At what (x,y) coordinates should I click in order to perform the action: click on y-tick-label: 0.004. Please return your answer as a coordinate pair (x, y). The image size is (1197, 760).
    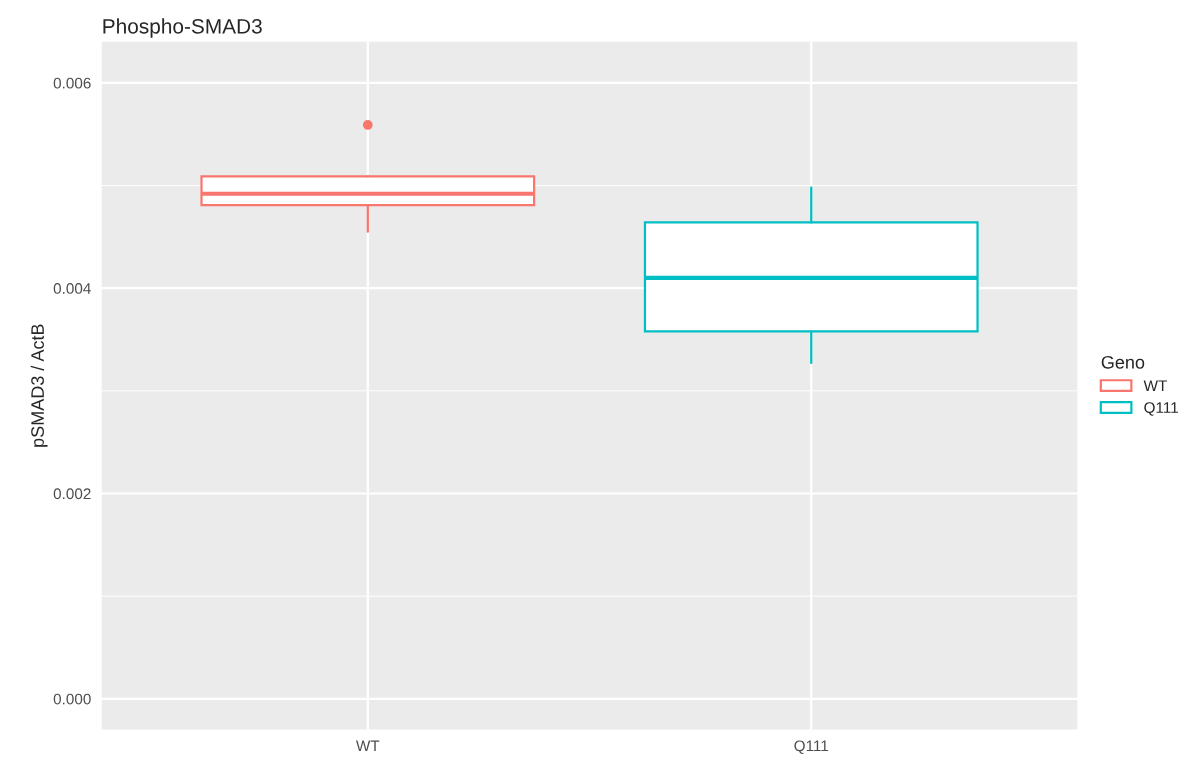
    Looking at the image, I should click on (72, 288).